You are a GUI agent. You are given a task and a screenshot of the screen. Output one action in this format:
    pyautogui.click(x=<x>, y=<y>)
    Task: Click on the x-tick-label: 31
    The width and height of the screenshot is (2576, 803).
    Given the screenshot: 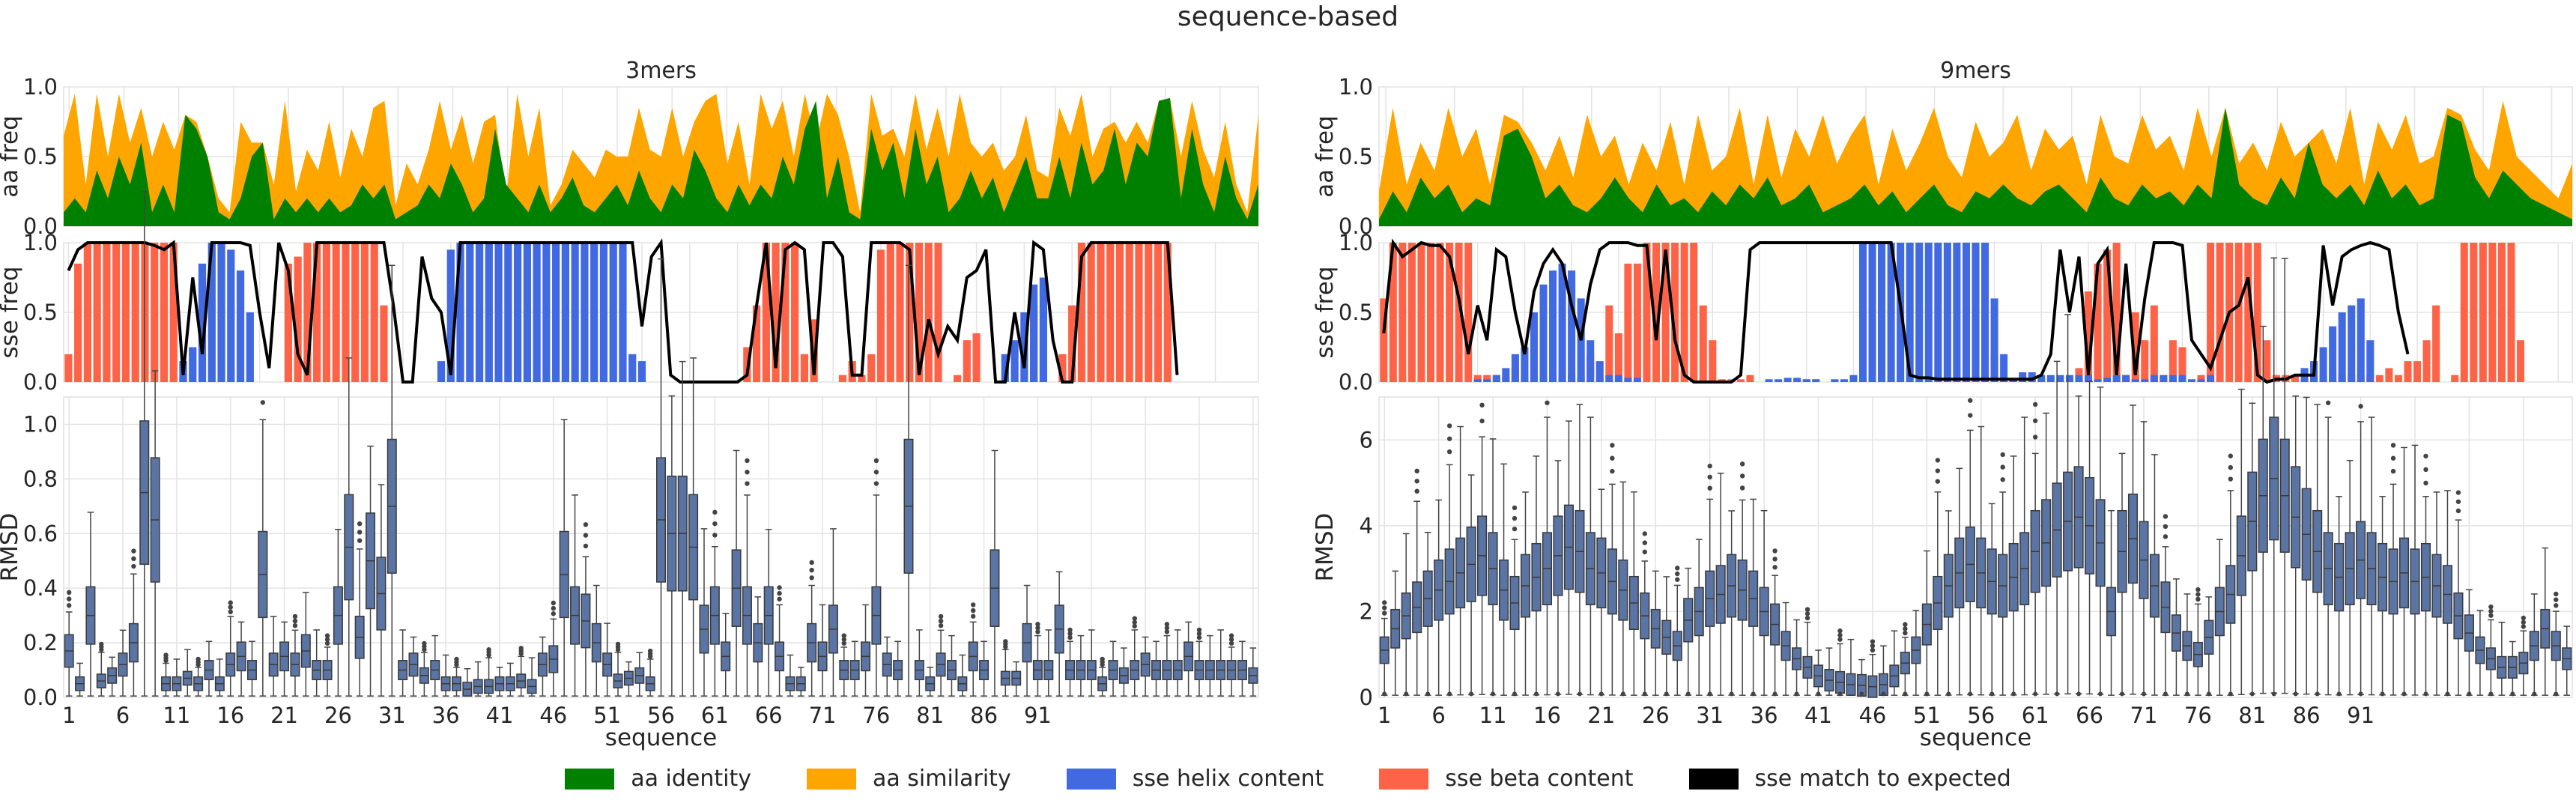 What is the action you would take?
    pyautogui.click(x=392, y=715)
    